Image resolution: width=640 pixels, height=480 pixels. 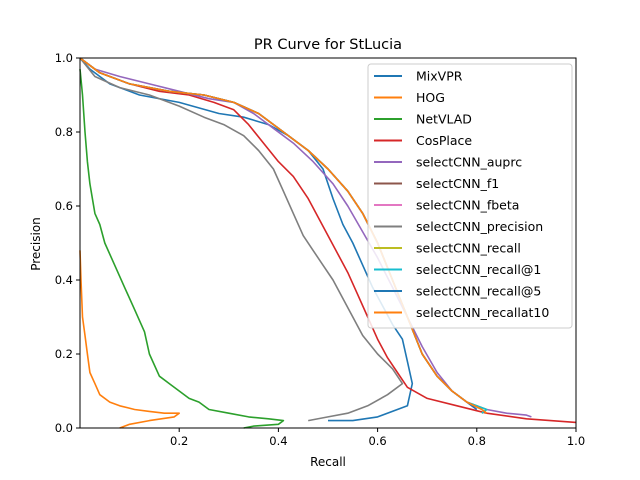 I want to click on legend-label: MixVPR, so click(x=439, y=76).